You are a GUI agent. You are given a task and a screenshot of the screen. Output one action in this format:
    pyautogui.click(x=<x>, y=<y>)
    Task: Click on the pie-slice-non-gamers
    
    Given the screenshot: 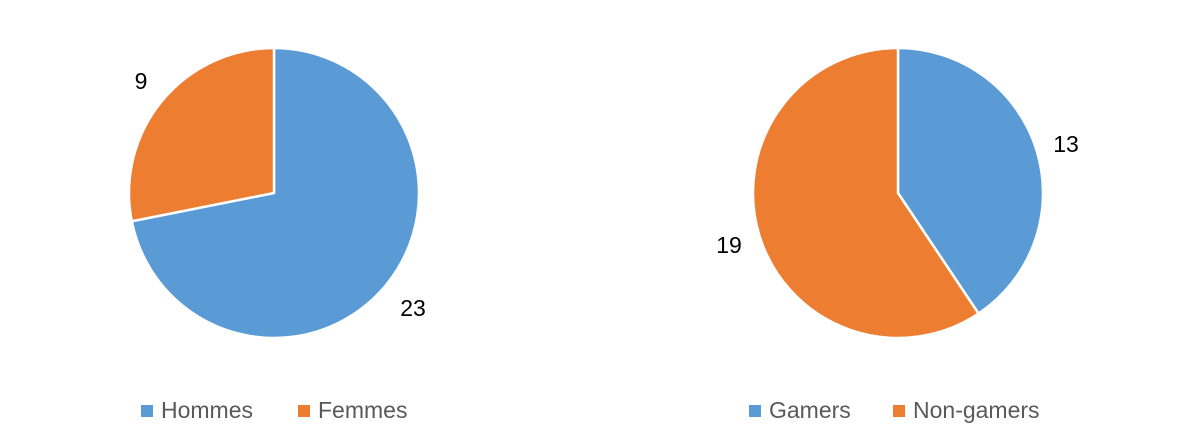 What is the action you would take?
    pyautogui.click(x=865, y=193)
    